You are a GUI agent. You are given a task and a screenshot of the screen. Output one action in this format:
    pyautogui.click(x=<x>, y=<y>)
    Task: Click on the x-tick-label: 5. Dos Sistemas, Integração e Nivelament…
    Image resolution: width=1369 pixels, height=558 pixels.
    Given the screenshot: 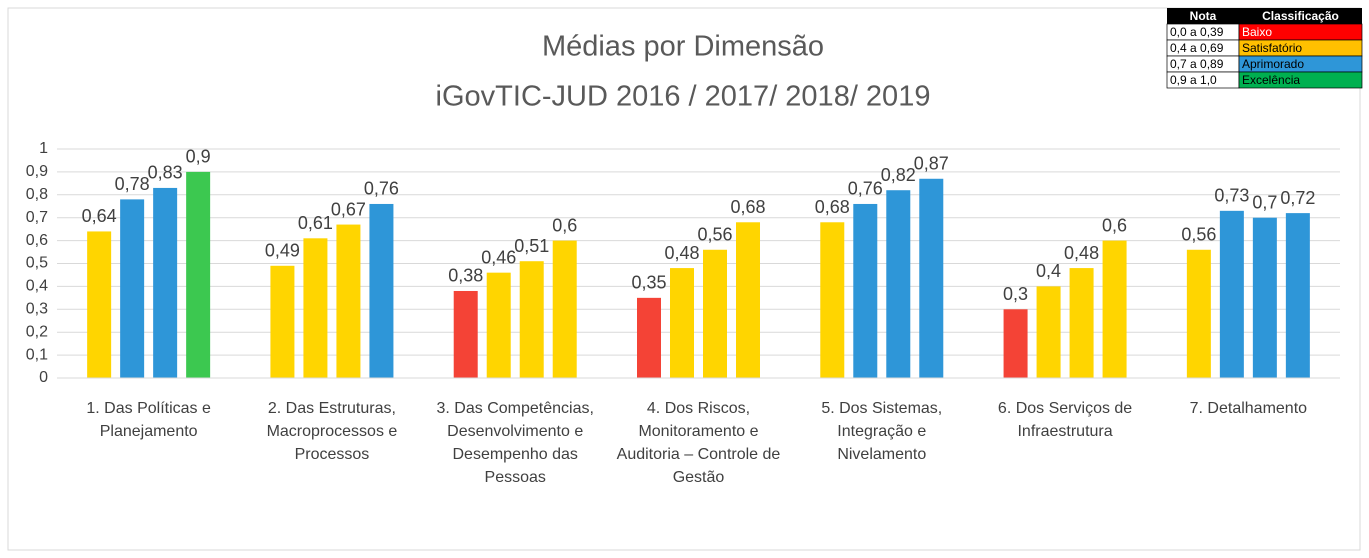 What is the action you would take?
    pyautogui.click(x=882, y=431)
    